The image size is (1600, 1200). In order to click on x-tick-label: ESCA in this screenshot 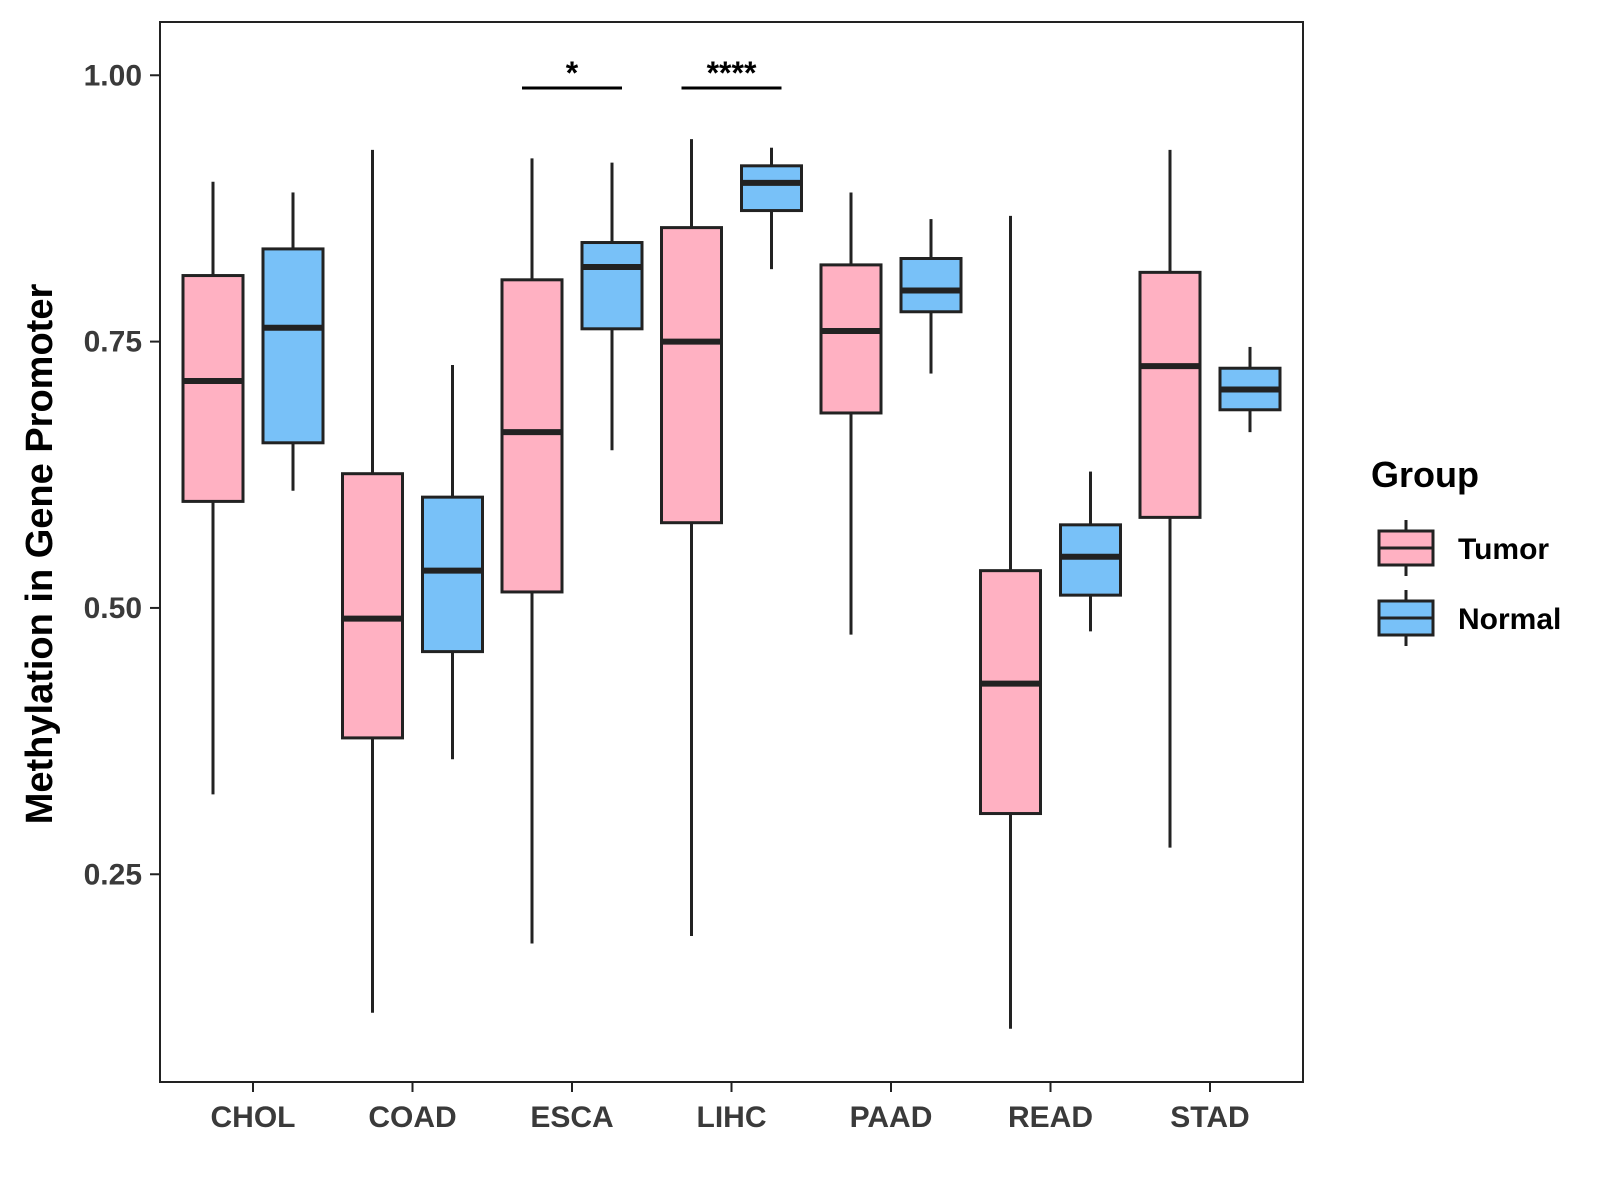, I will do `click(571, 1117)`.